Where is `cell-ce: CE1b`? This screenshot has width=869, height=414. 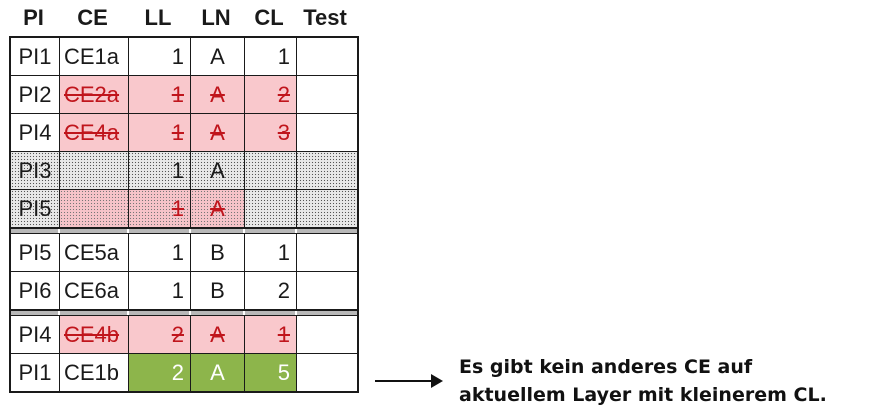
cell-ce: CE1b is located at coordinates (94, 372).